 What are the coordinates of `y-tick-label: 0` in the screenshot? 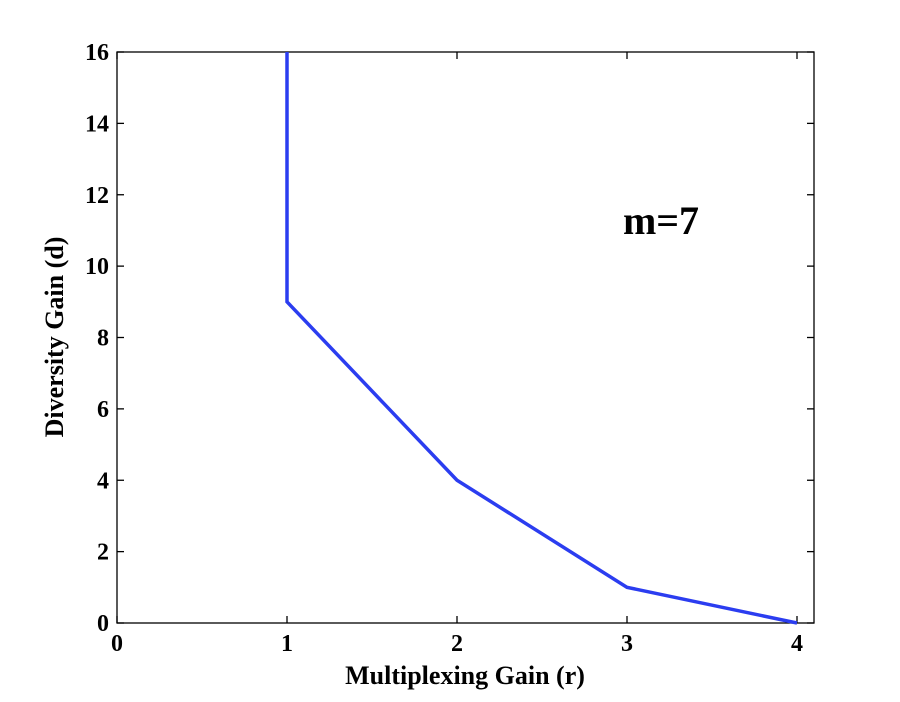 It's located at (103, 624).